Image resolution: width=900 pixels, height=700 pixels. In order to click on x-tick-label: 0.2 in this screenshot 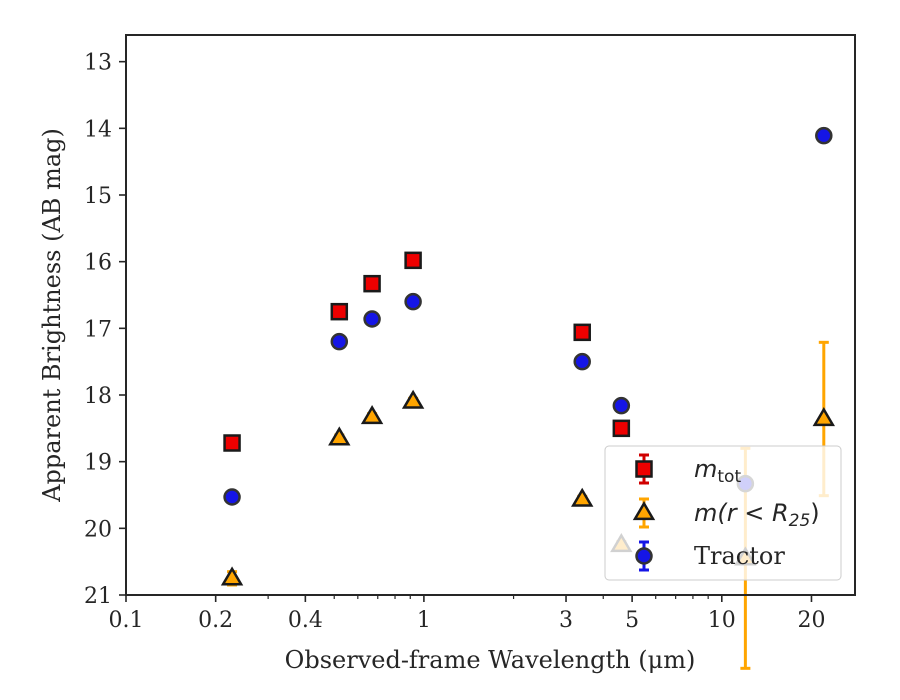, I will do `click(215, 620)`.